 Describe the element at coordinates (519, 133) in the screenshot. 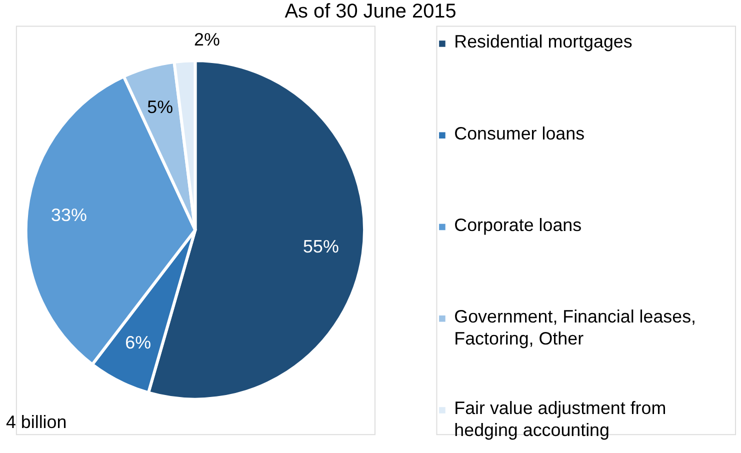

I see `legend-label: Consumer loans` at that location.